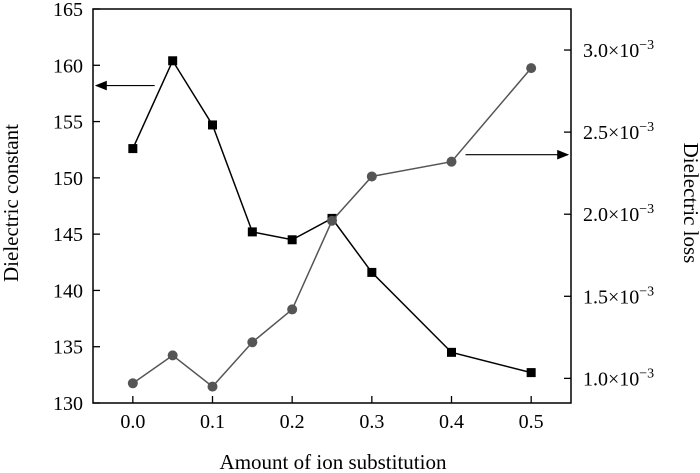  What do you see at coordinates (68, 348) in the screenshot?
I see `left-y-tick-label: 135` at bounding box center [68, 348].